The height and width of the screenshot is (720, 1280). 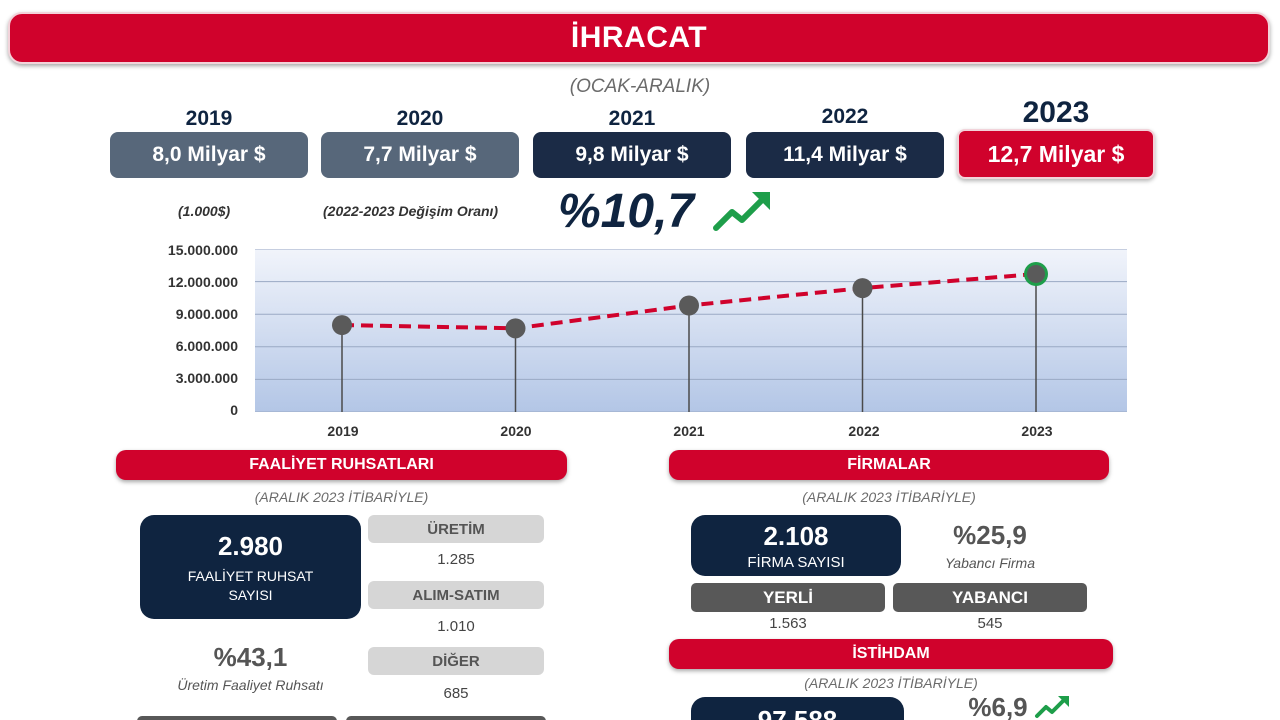 I want to click on value-2022: 11,4 Milyar $, so click(x=845, y=154).